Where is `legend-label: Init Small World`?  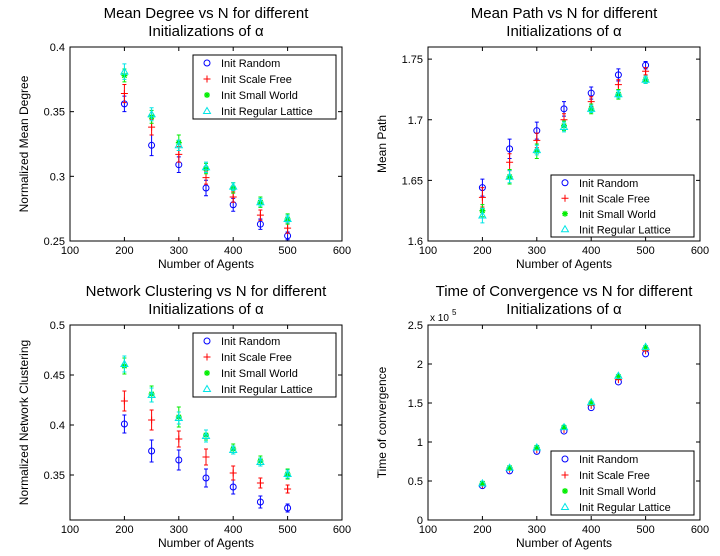 legend-label: Init Small World is located at coordinates (617, 492).